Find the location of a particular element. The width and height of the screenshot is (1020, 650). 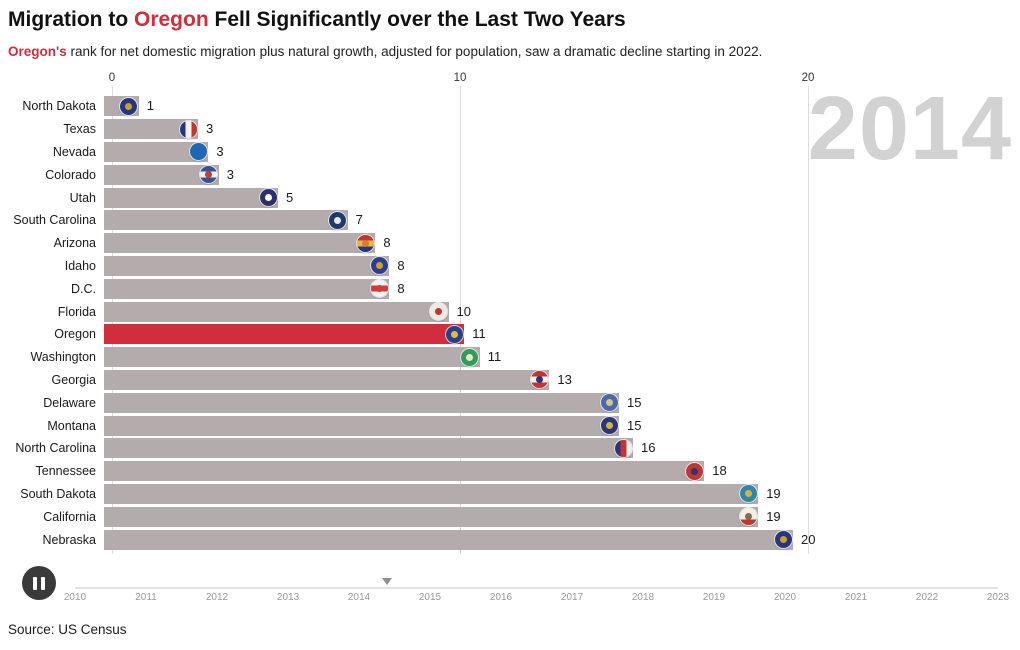

timeline-marker-icon is located at coordinates (387, 581).